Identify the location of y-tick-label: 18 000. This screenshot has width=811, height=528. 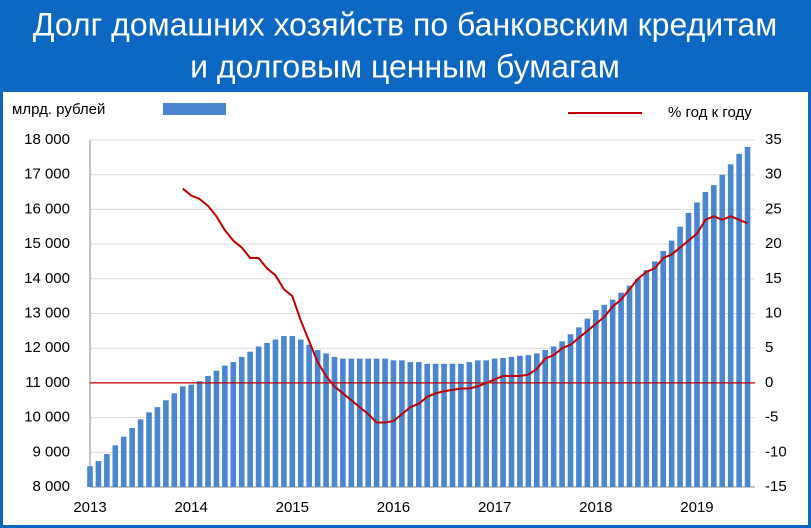
(47, 139).